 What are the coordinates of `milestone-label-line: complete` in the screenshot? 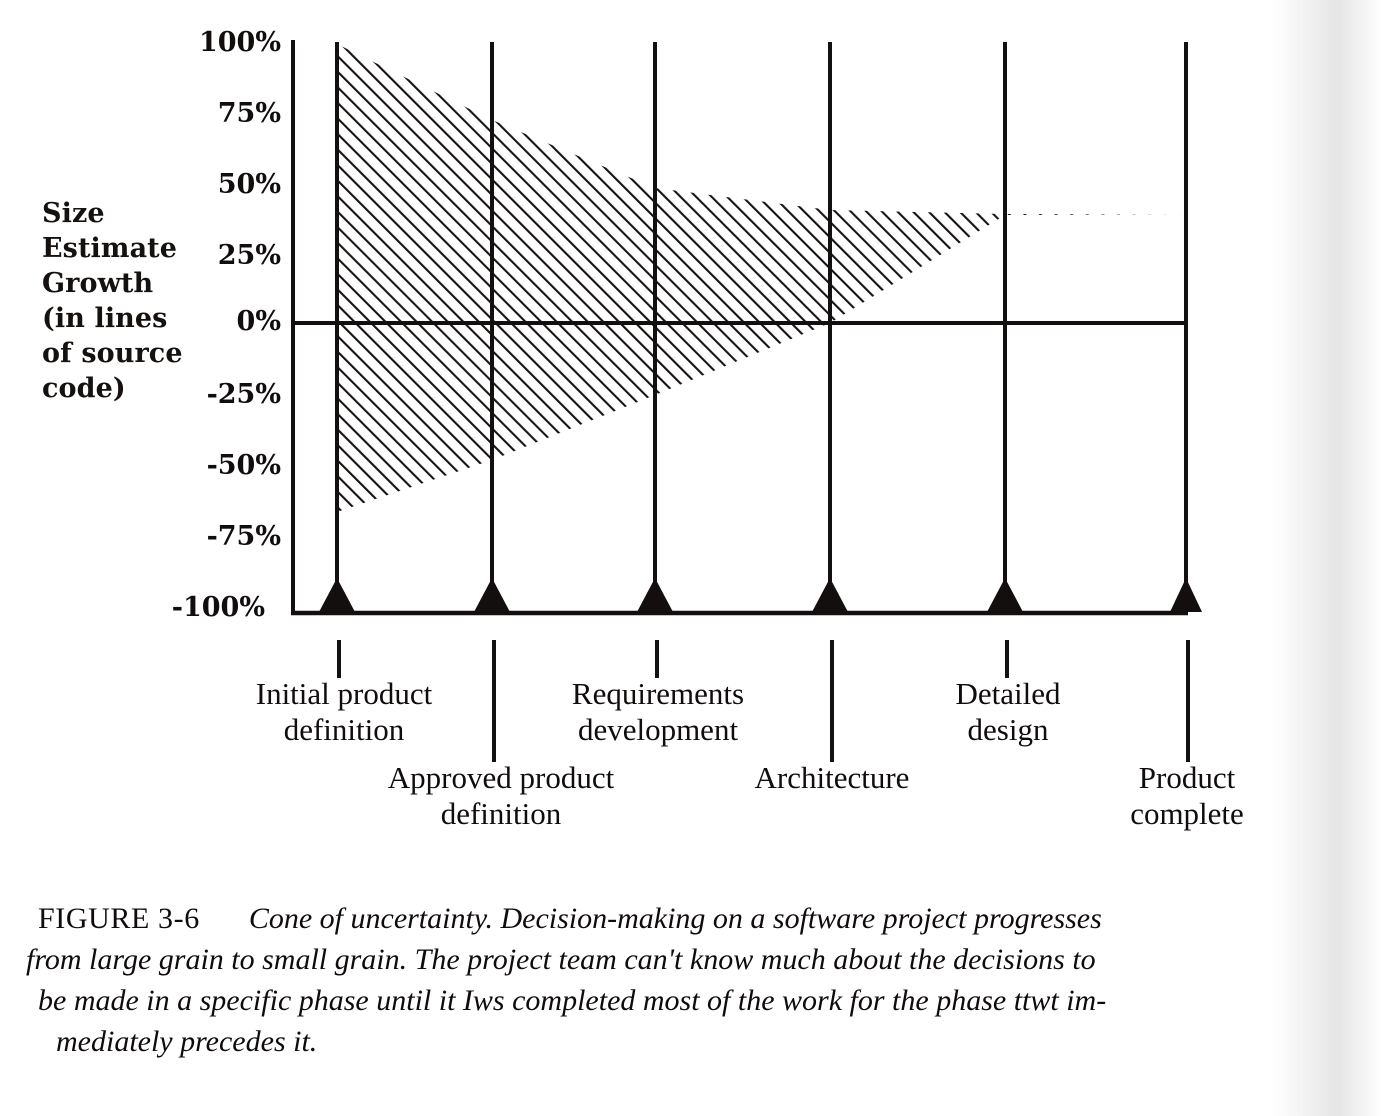 It's located at (1187, 813).